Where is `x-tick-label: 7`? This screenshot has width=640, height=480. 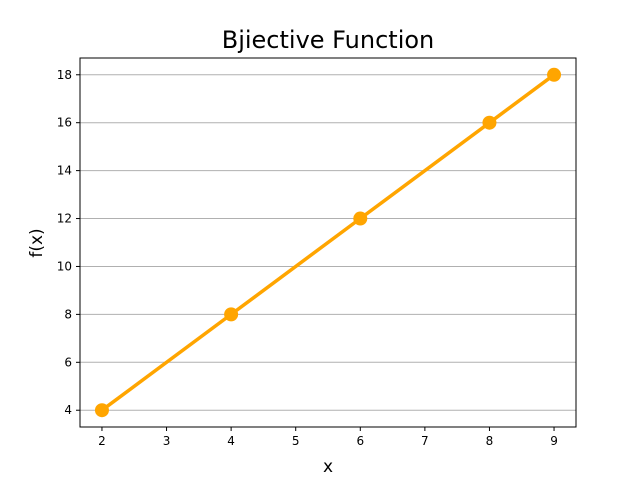 x-tick-label: 7 is located at coordinates (425, 441).